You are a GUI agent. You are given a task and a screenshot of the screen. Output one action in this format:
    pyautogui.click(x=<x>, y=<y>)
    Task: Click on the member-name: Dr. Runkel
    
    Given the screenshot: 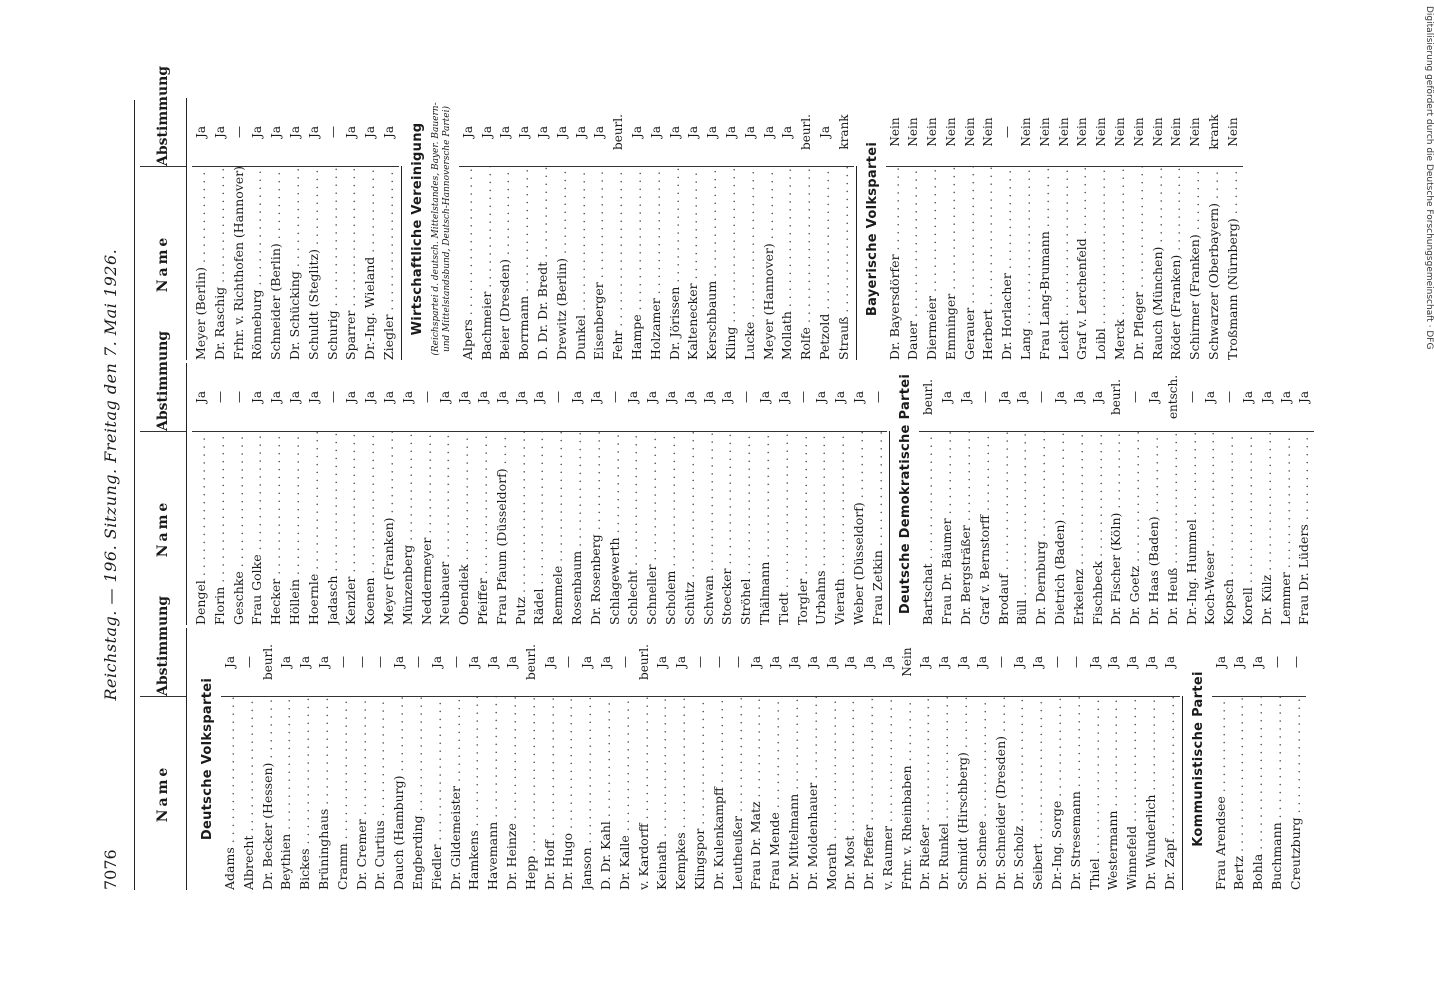 What is the action you would take?
    pyautogui.click(x=944, y=793)
    